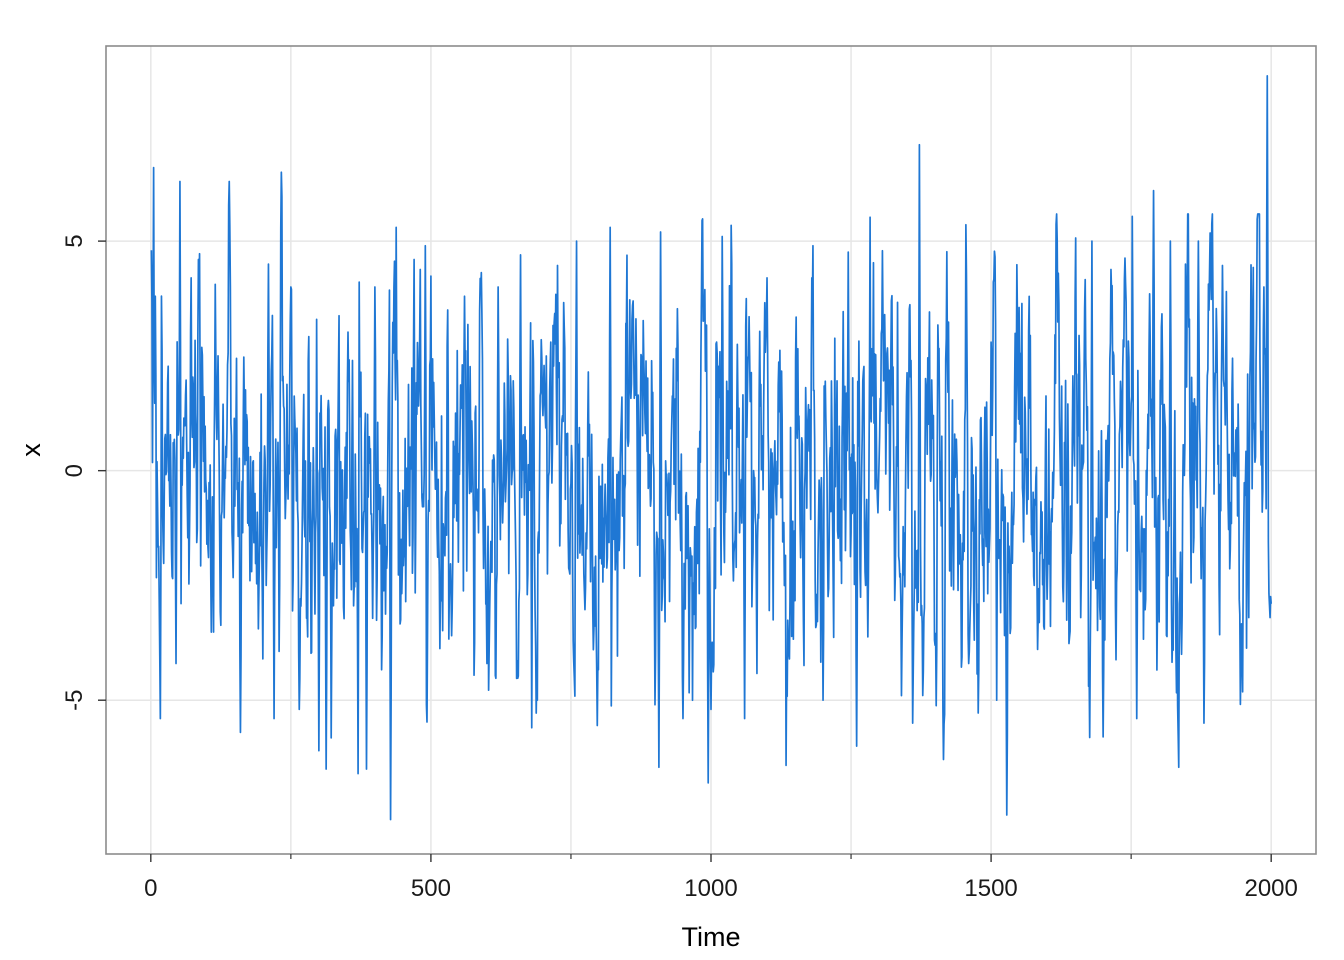  Describe the element at coordinates (150, 888) in the screenshot. I see `x-tick-label: 0` at that location.